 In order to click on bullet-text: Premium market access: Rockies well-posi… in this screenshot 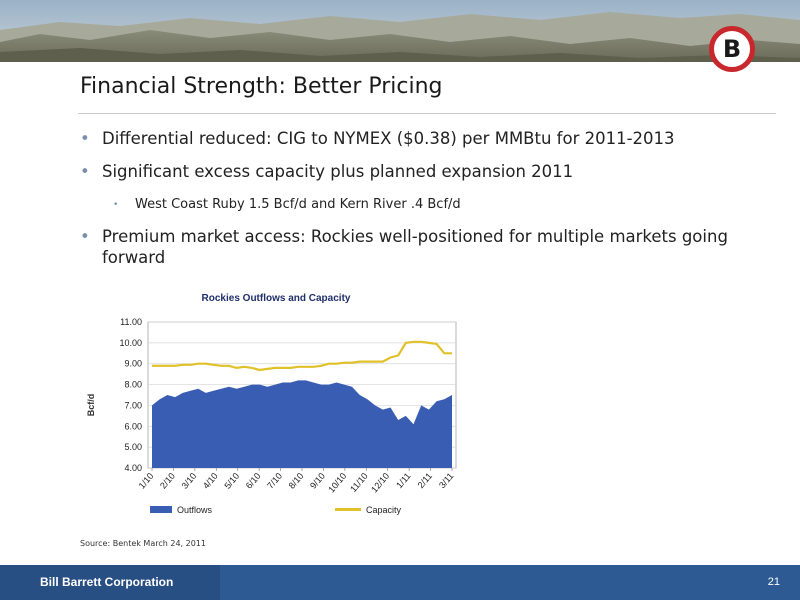, I will do `click(415, 247)`.